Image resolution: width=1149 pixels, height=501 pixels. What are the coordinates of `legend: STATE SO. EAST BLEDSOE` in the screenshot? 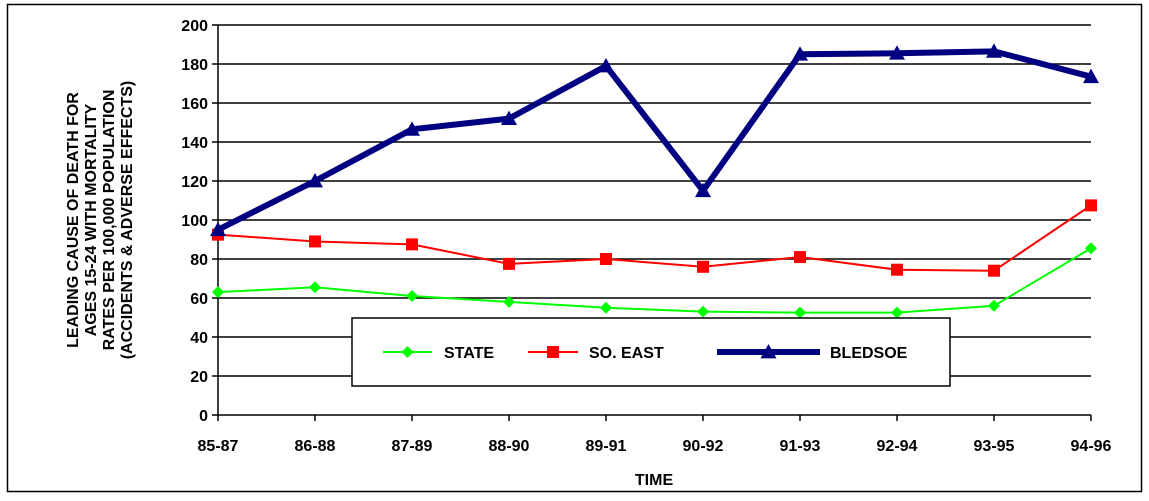 It's located at (651, 352).